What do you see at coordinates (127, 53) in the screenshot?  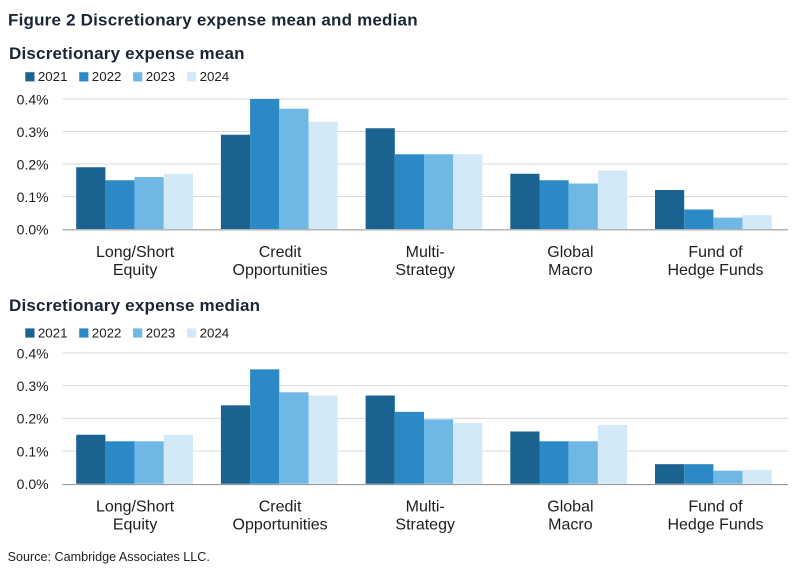 I see `svg-text: Discretionary expense mean` at bounding box center [127, 53].